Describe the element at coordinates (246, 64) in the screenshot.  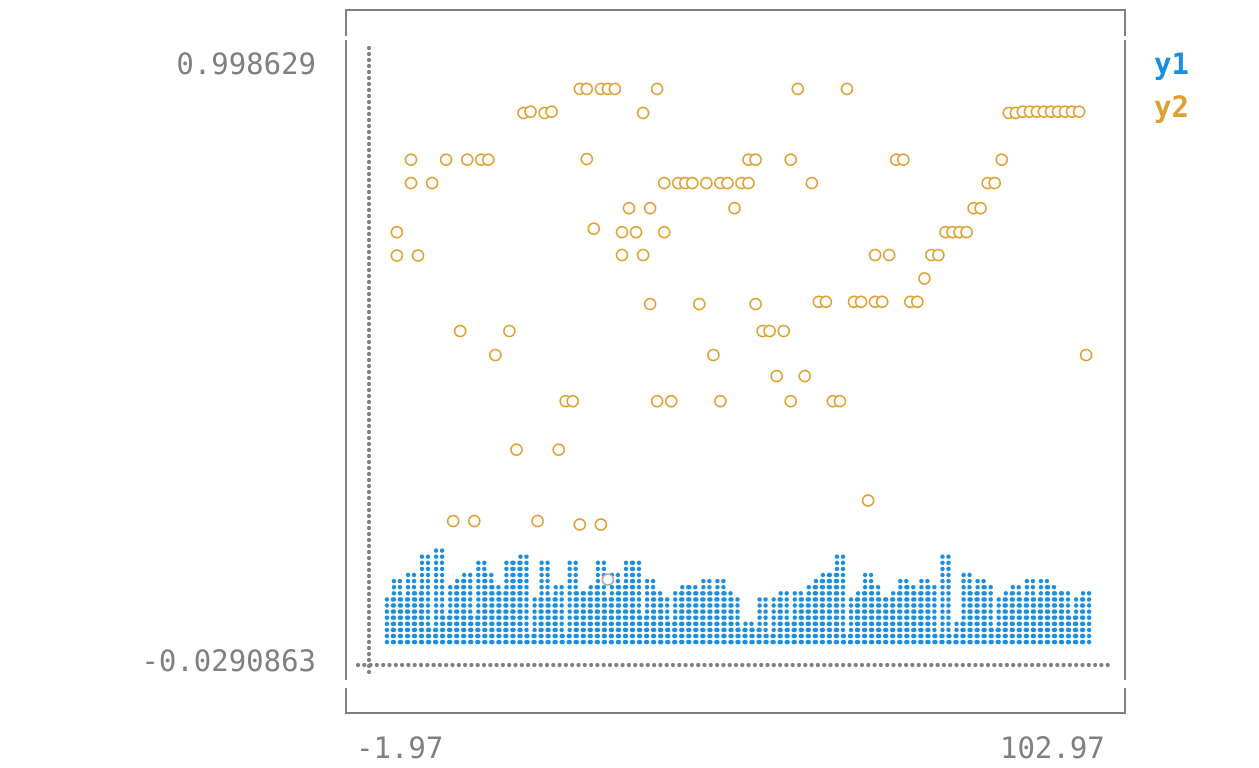
I see `y-tick-label-top: 0.998629` at that location.